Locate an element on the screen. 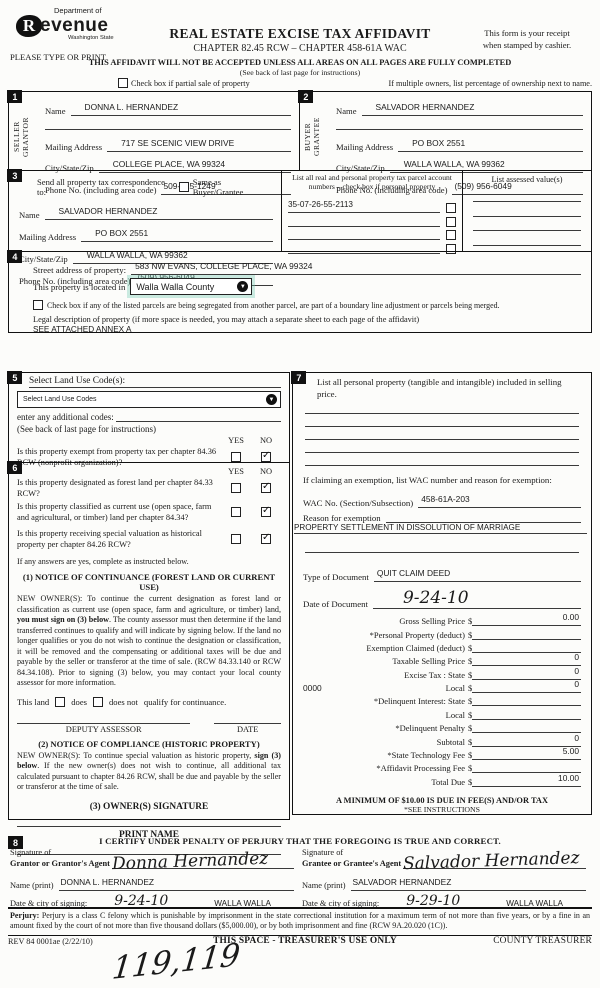  assessor-date-input is located at coordinates (247, 723).